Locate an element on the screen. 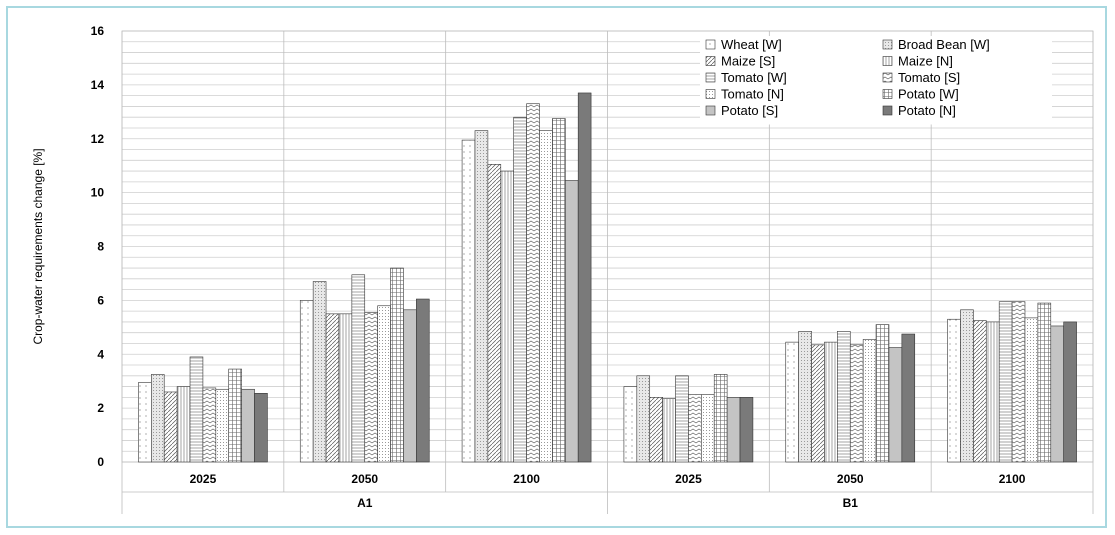 This screenshot has width=1115, height=535. x-tick-label: 2025 is located at coordinates (688, 479).